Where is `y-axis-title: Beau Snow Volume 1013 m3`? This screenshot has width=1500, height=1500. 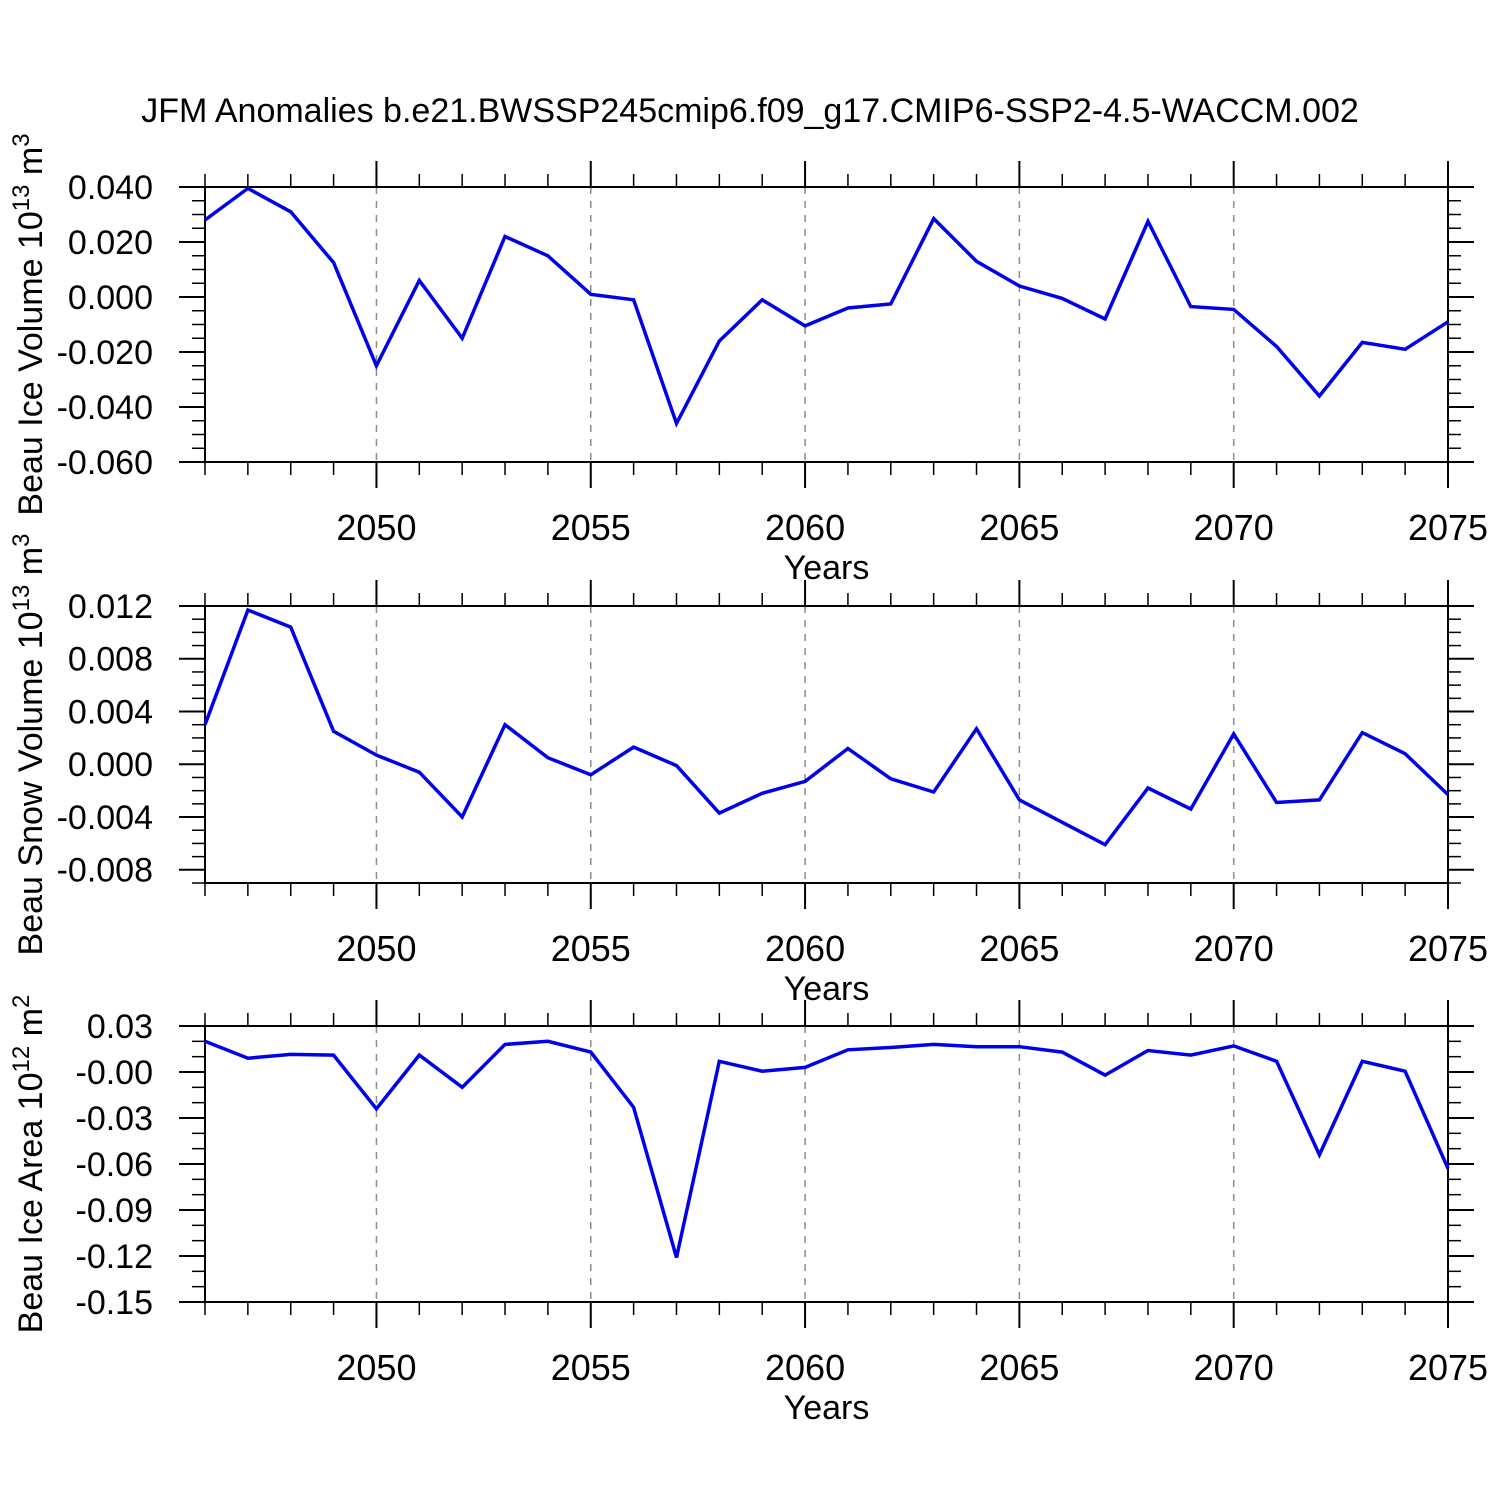 y-axis-title: Beau Snow Volume 1013 m3 is located at coordinates (29, 745).